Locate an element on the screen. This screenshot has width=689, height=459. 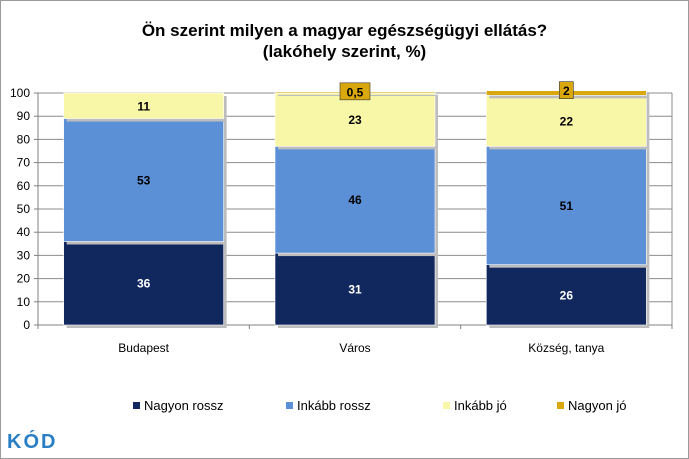
legend-item-inkabb-jo: Inkább jó is located at coordinates (475, 405).